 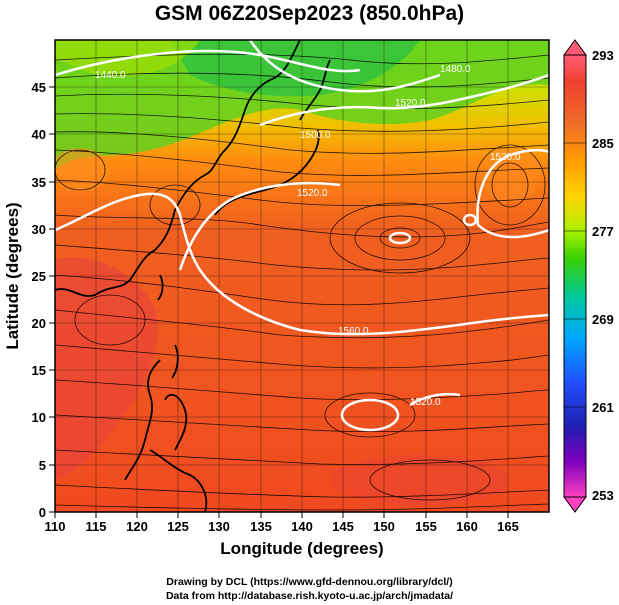 What do you see at coordinates (315, 135) in the screenshot?
I see `contour-label: 1500.0` at bounding box center [315, 135].